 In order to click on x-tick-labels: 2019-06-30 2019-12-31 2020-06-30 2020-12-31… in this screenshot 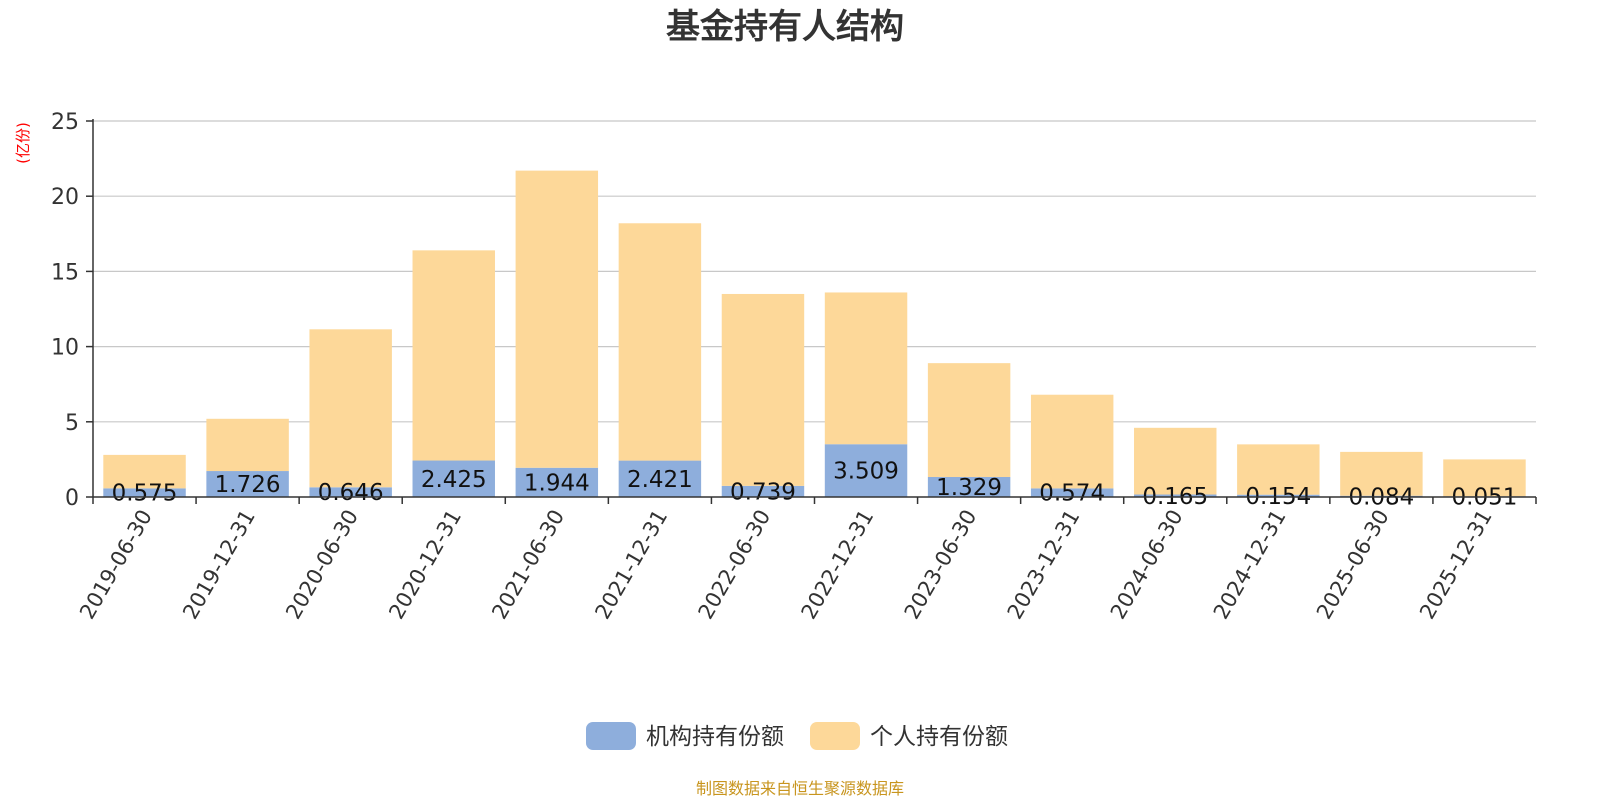, I will do `click(786, 565)`.